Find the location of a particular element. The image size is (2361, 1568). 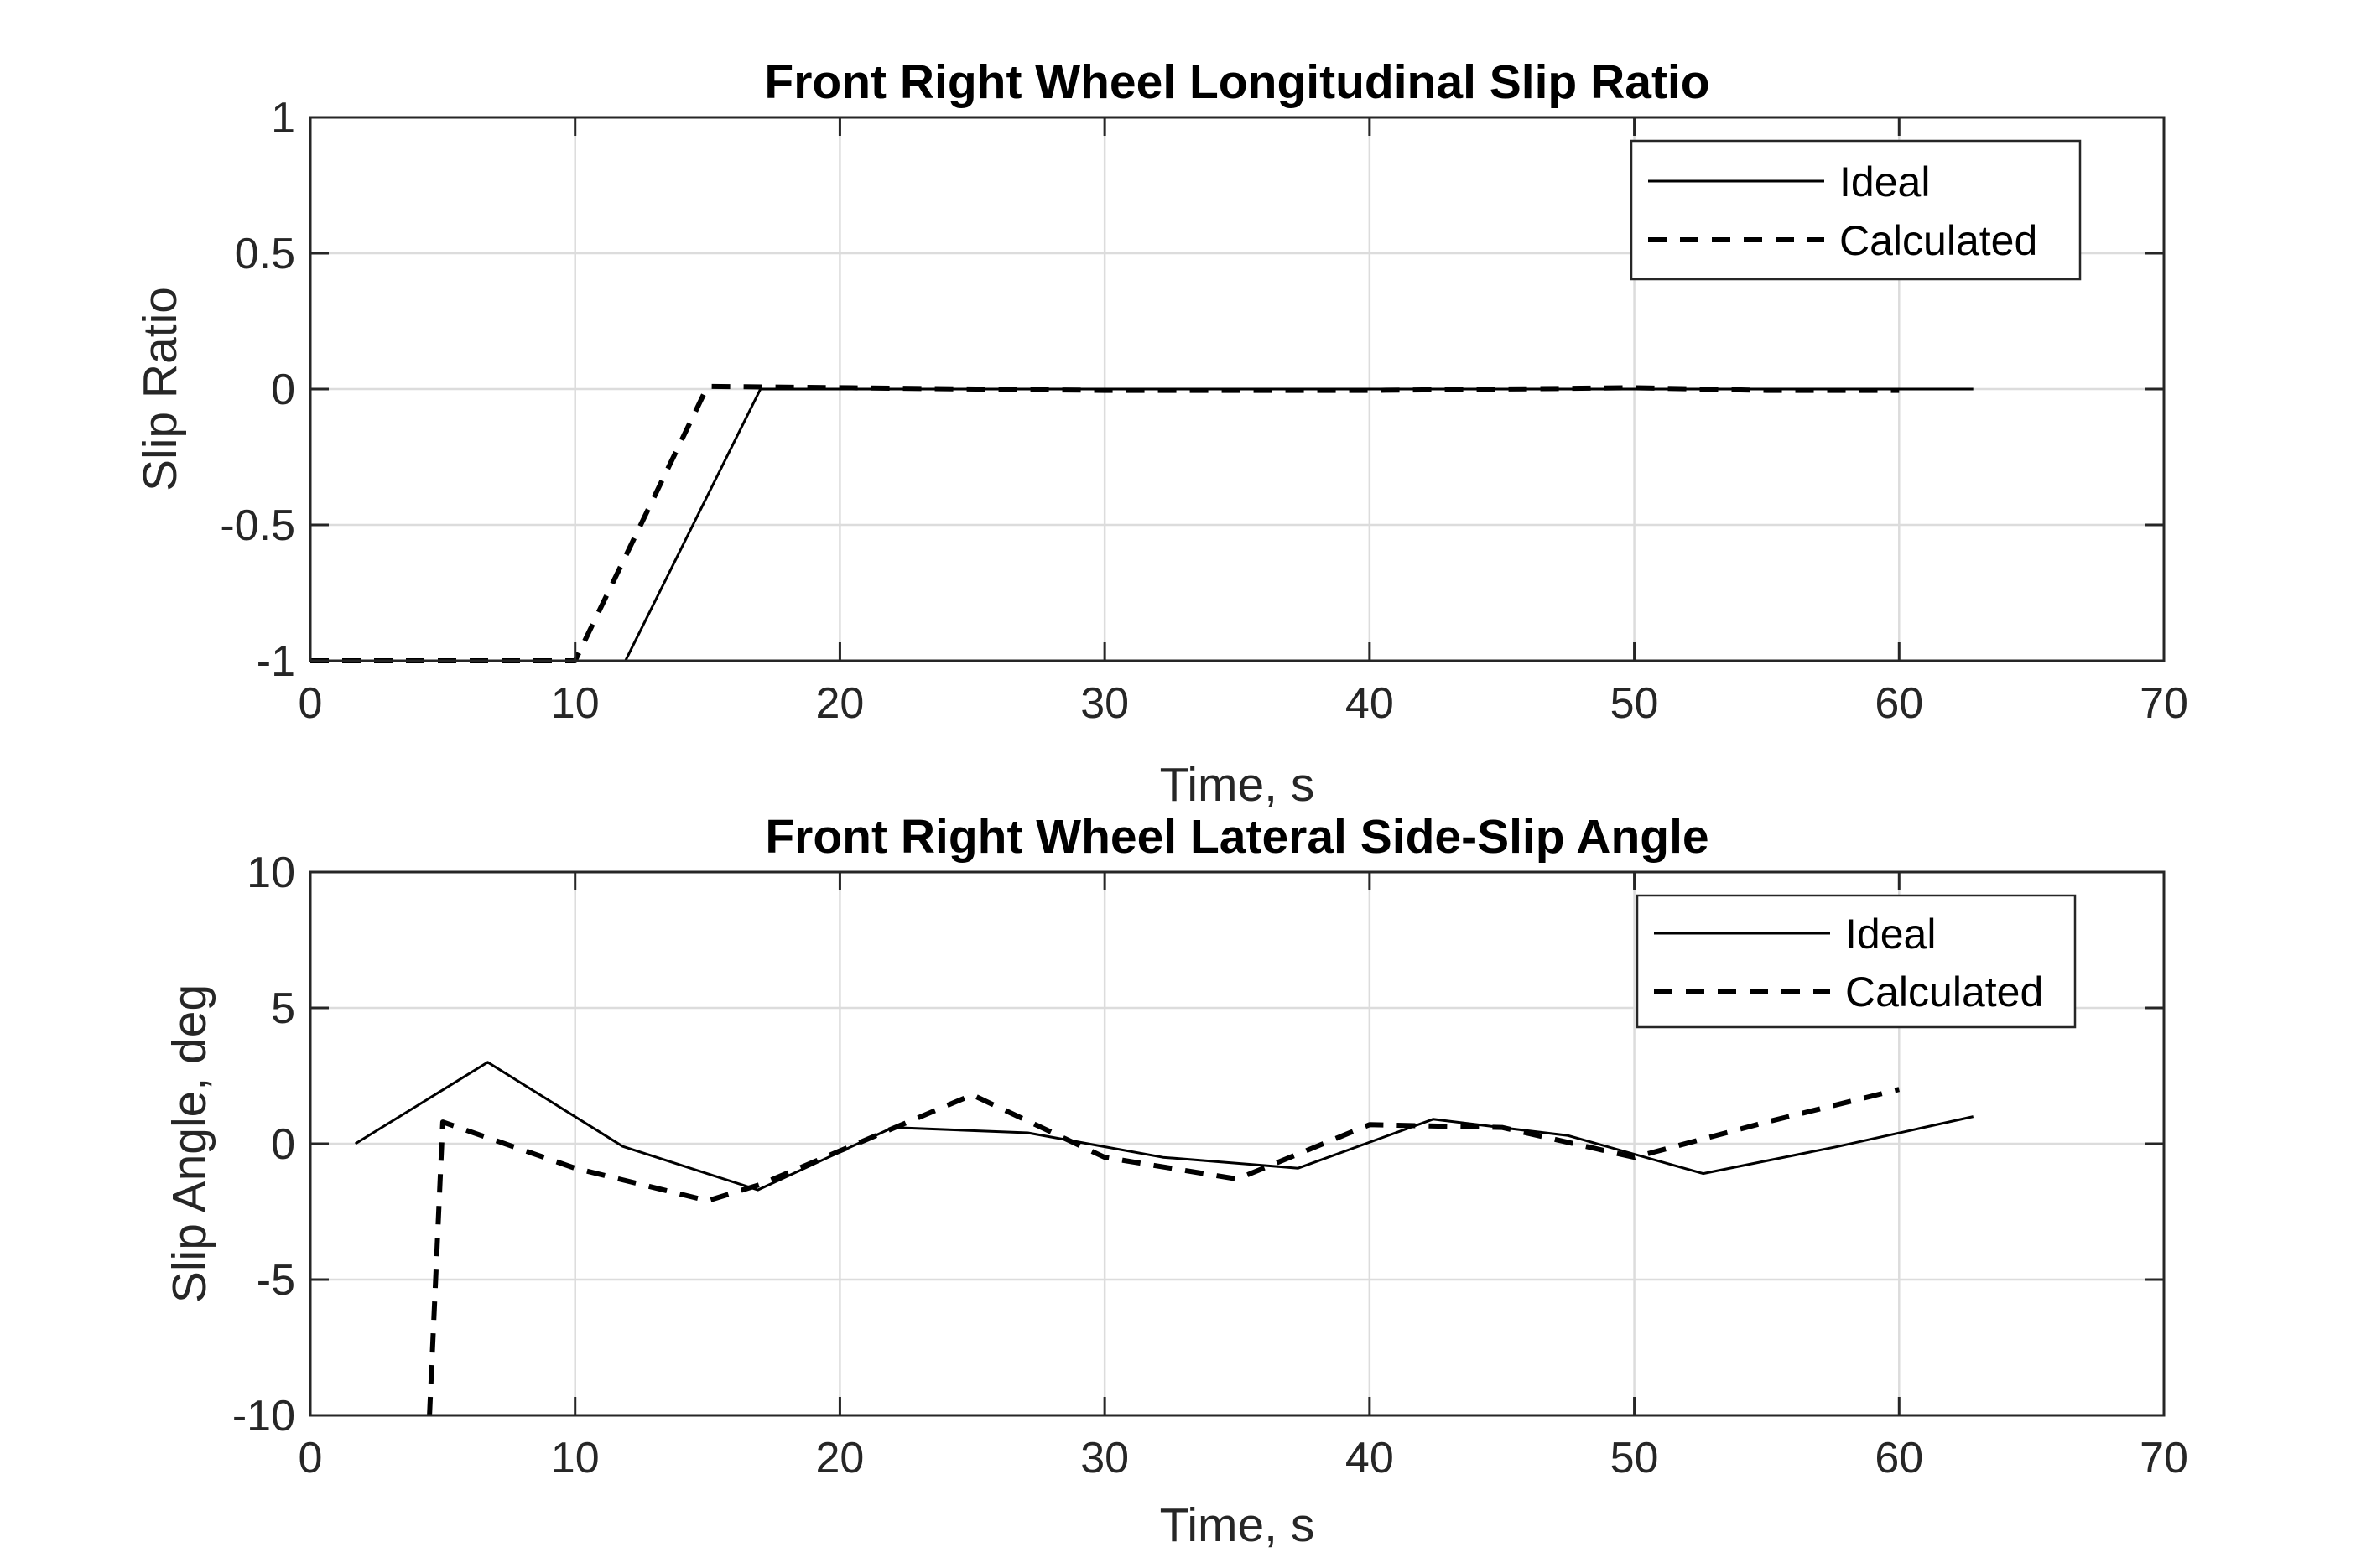

y-tick-label: 1 is located at coordinates (283, 118).